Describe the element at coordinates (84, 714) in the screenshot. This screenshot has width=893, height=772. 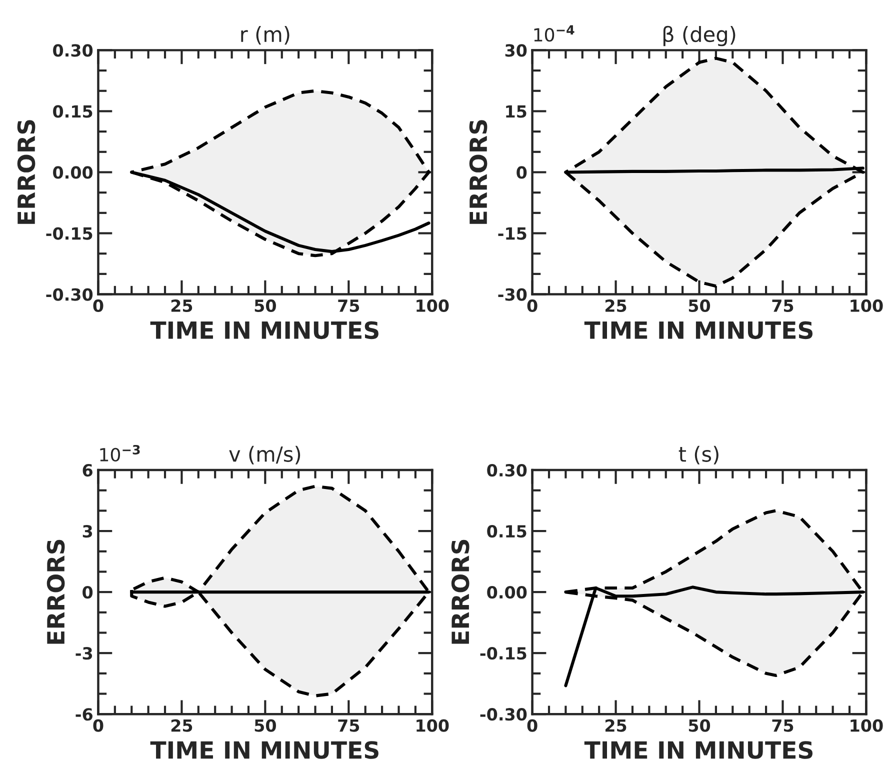
I see `y-tick-label: -6` at that location.